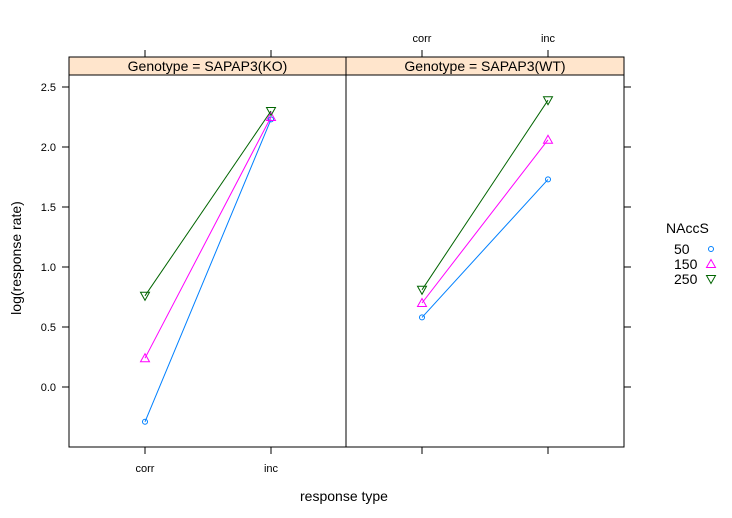  Describe the element at coordinates (145, 469) in the screenshot. I see `x-tick-label-bottom-corr: corr` at that location.